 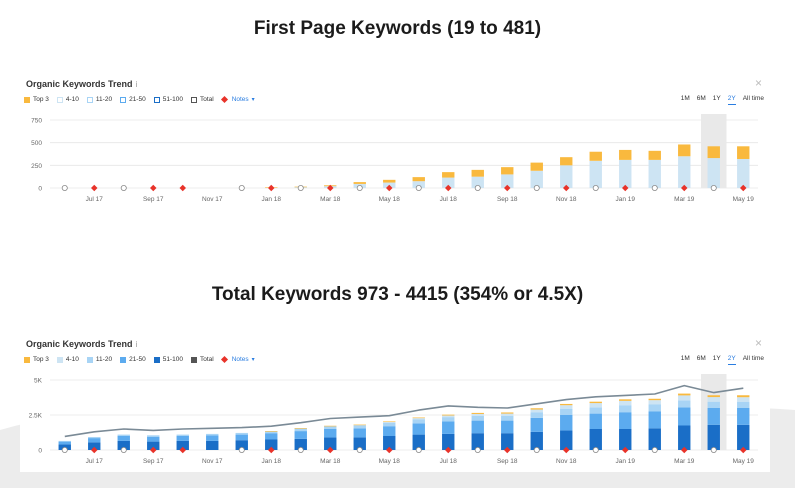 What do you see at coordinates (82, 84) in the screenshot?
I see `panel-title: Organic Keywords Trend i` at bounding box center [82, 84].